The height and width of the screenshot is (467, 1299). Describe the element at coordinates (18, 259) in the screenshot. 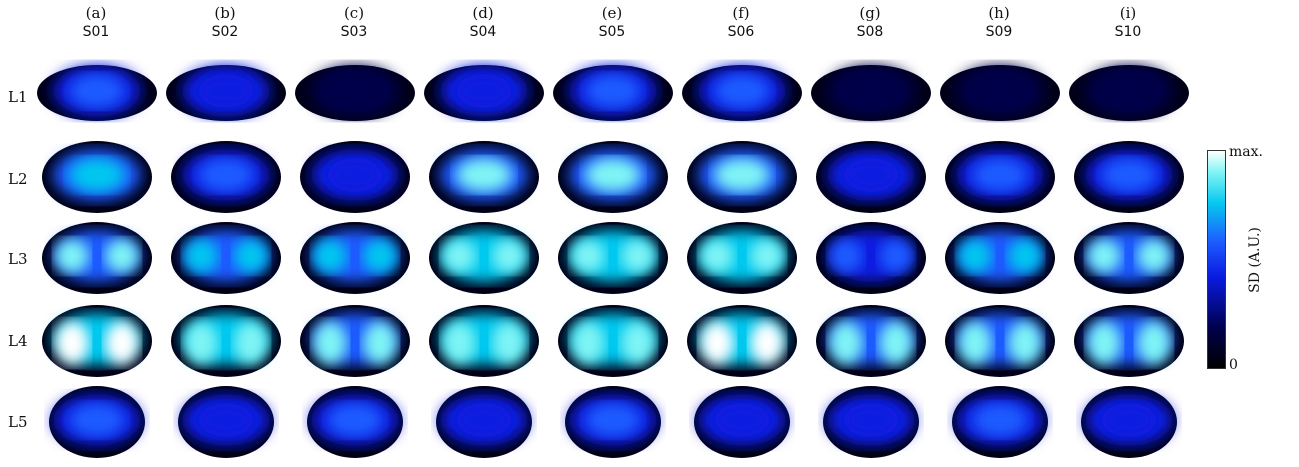

I see `row-label: L3` at that location.